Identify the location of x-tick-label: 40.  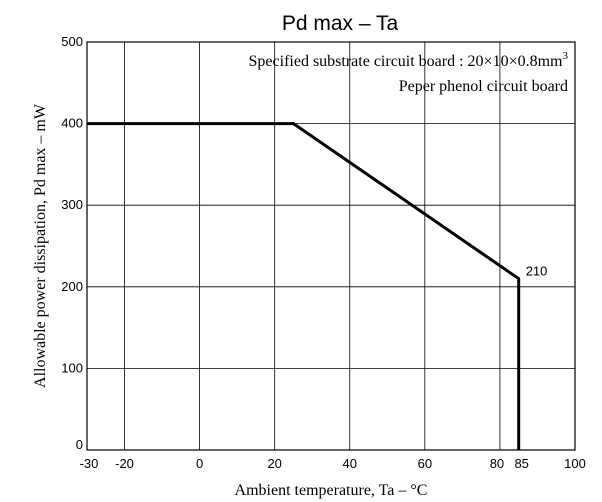
(350, 463).